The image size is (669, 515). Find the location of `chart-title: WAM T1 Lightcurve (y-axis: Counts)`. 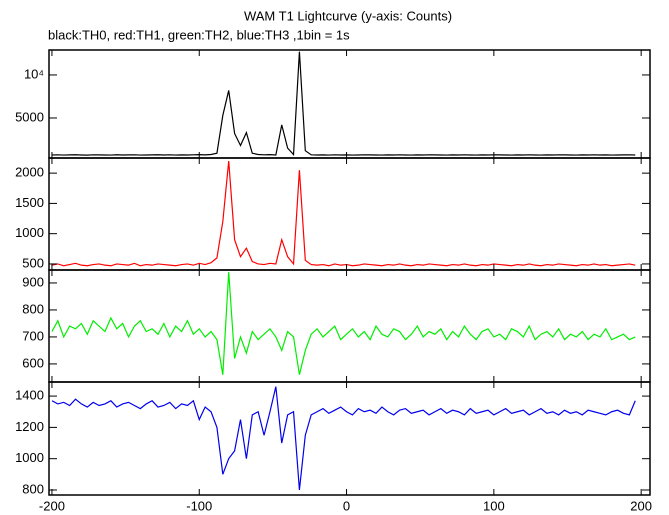

chart-title: WAM T1 Lightcurve (y-axis: Counts) is located at coordinates (348, 15).